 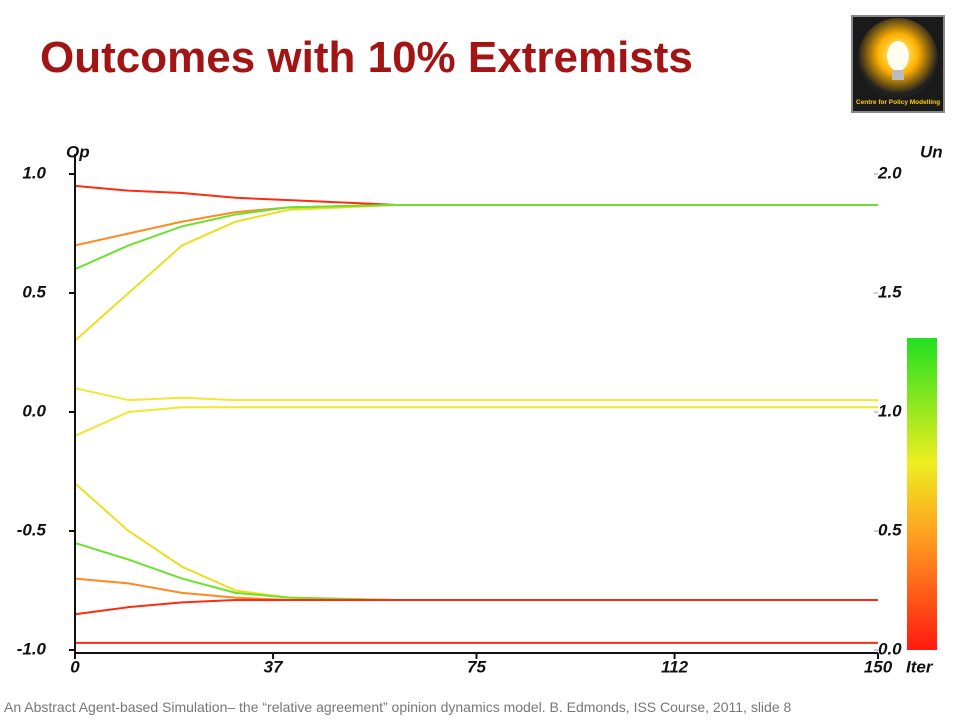 I want to click on x-tick-label: 150, so click(x=878, y=666).